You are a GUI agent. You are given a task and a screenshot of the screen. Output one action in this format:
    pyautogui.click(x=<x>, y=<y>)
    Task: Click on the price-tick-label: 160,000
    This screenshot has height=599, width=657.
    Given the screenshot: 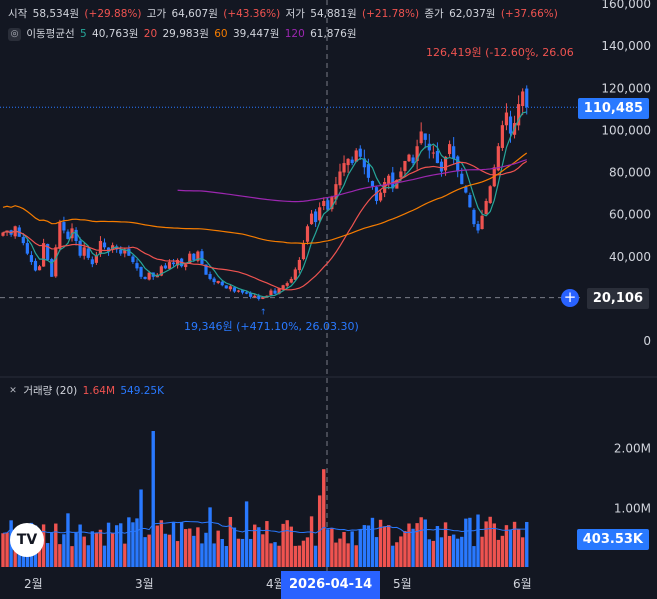 What is the action you would take?
    pyautogui.click(x=626, y=5)
    